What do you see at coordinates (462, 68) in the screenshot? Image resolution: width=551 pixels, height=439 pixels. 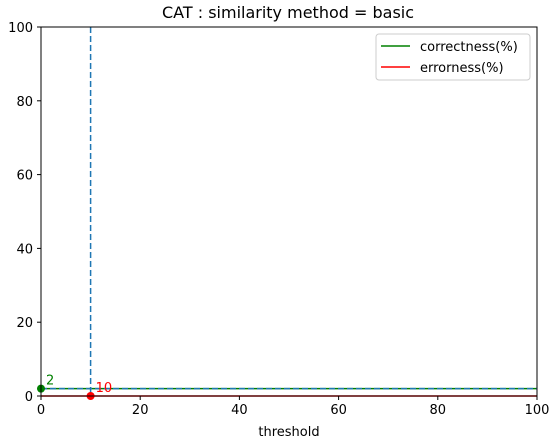 I see `legend-label-1: errorness(%)` at bounding box center [462, 68].